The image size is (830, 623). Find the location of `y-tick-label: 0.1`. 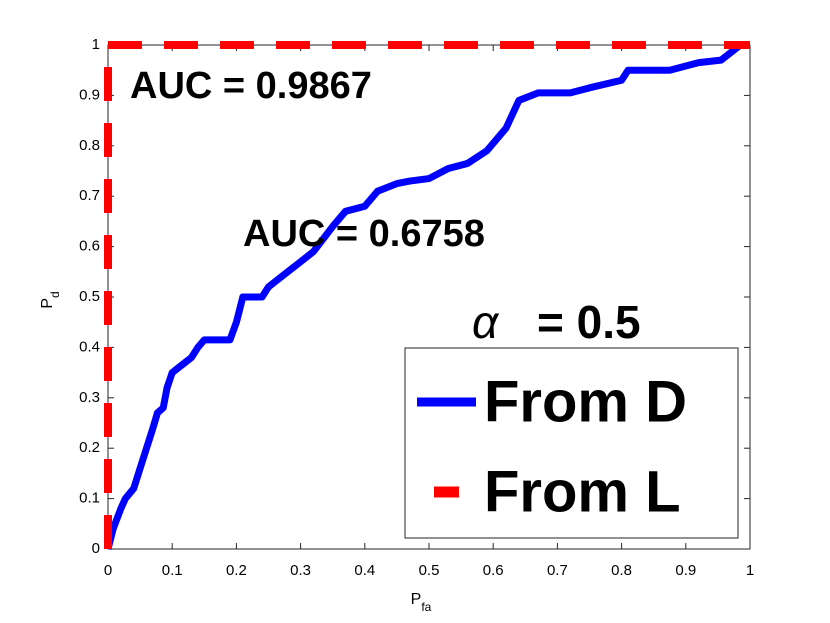

y-tick-label: 0.1 is located at coordinates (89, 498).